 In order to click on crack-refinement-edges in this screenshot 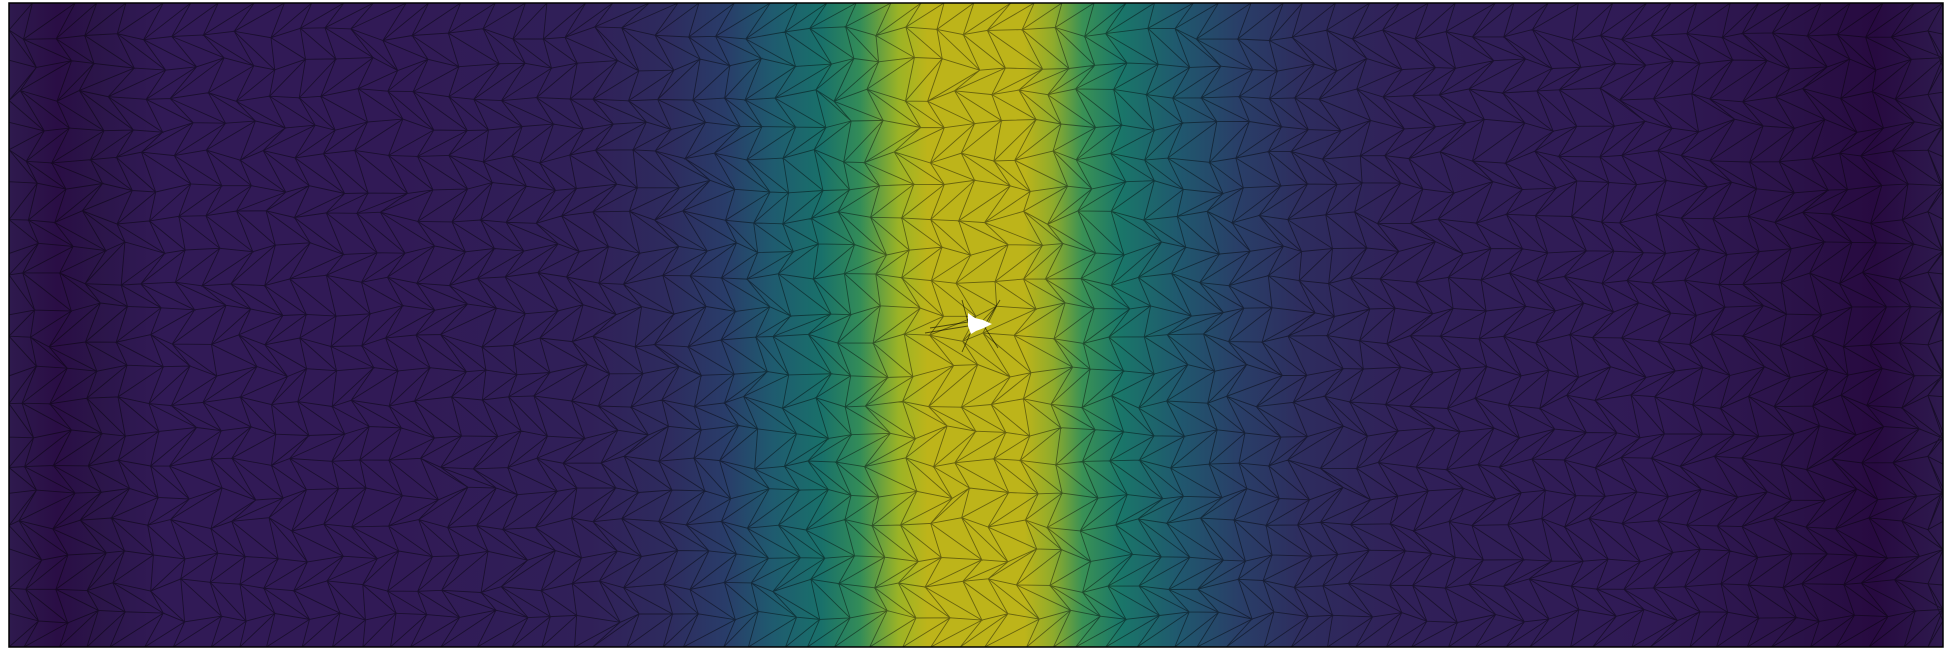, I will do `click(962, 326)`.